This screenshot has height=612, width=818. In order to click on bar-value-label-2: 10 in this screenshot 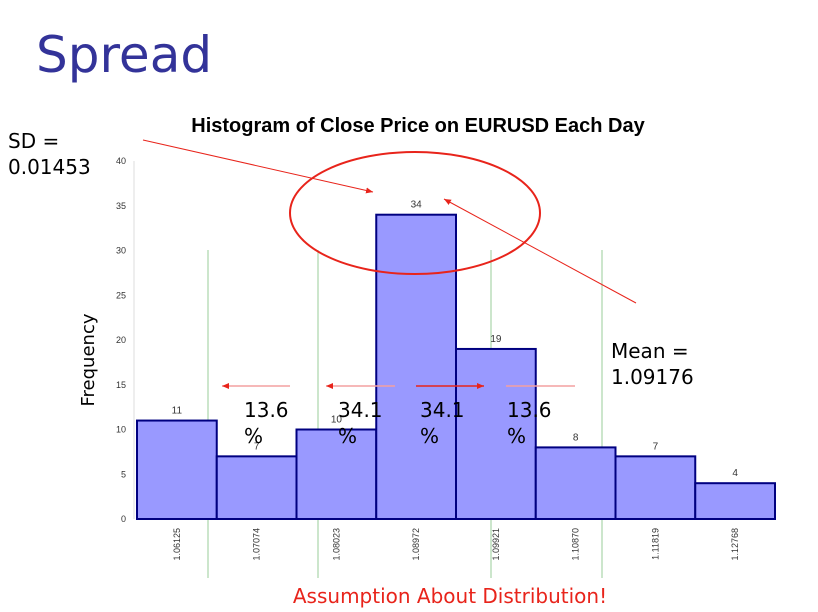, I will do `click(337, 420)`.